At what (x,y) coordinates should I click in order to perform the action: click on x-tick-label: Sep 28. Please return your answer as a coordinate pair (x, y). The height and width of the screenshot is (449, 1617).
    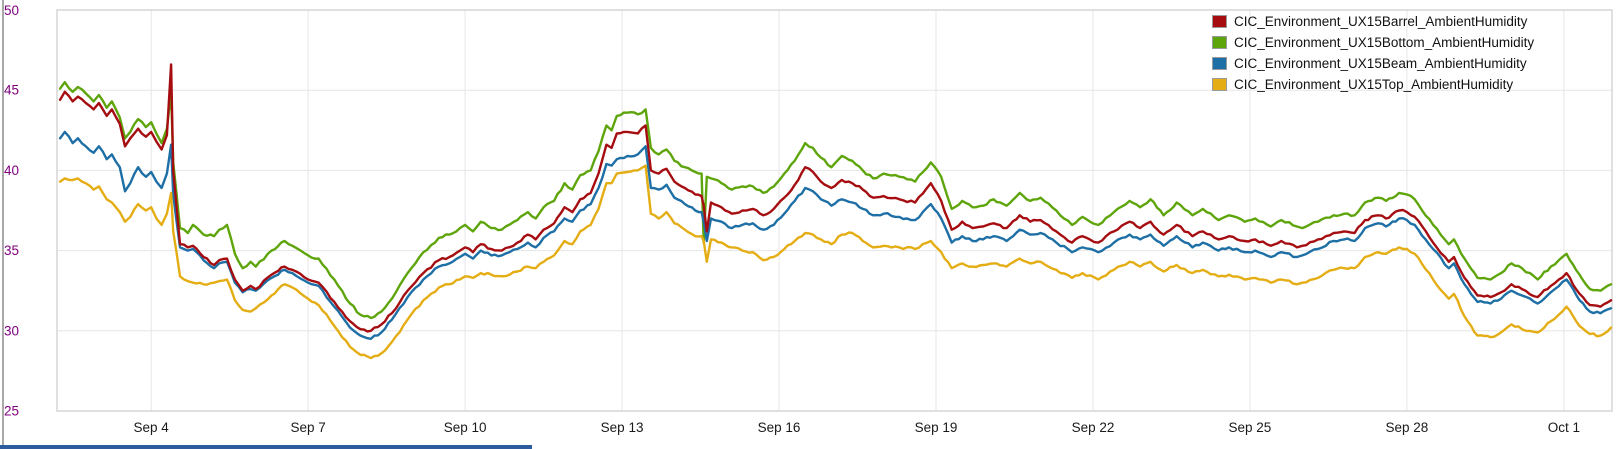
    Looking at the image, I should click on (1407, 427).